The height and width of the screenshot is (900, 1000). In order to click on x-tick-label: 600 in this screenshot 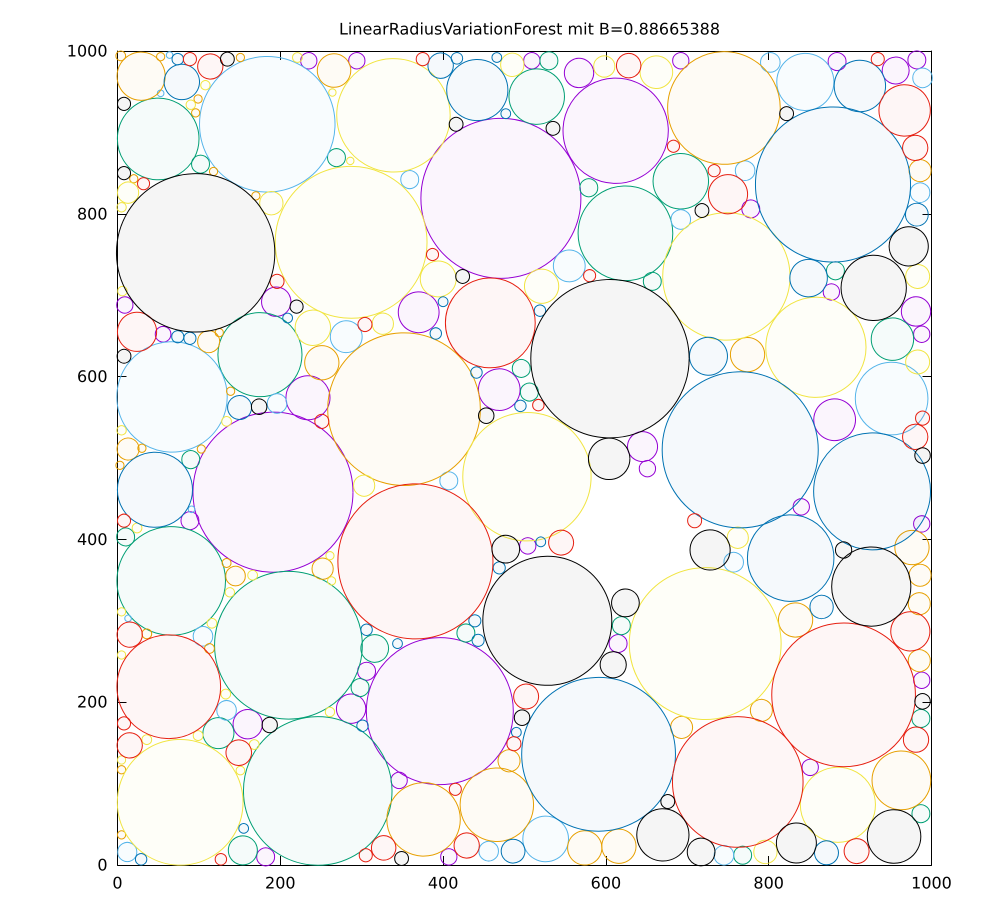, I will do `click(606, 883)`.